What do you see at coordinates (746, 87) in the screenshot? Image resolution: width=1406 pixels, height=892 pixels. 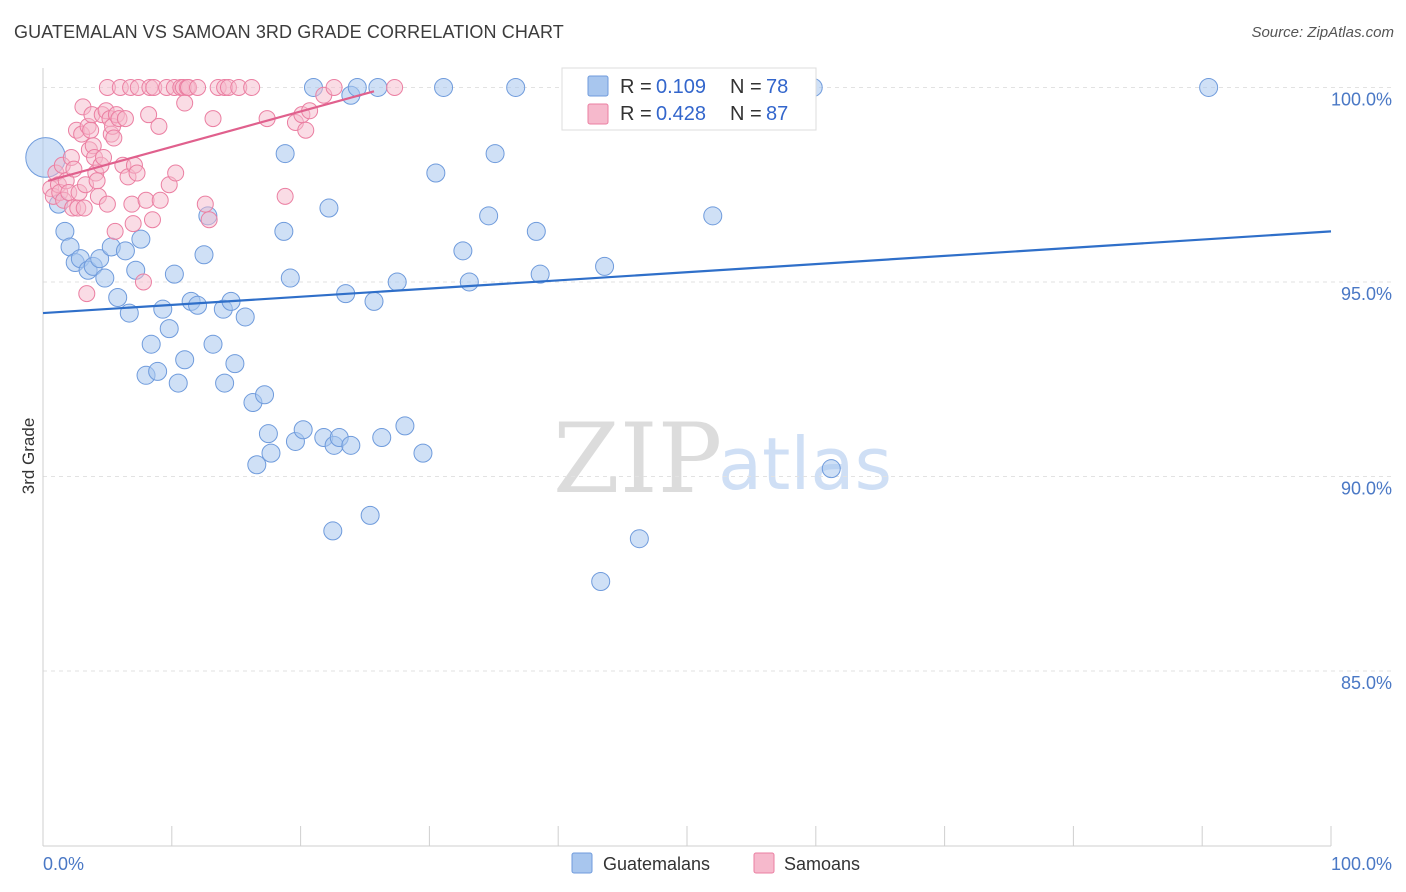 I see `stats-n-label-1: N =` at bounding box center [746, 87].